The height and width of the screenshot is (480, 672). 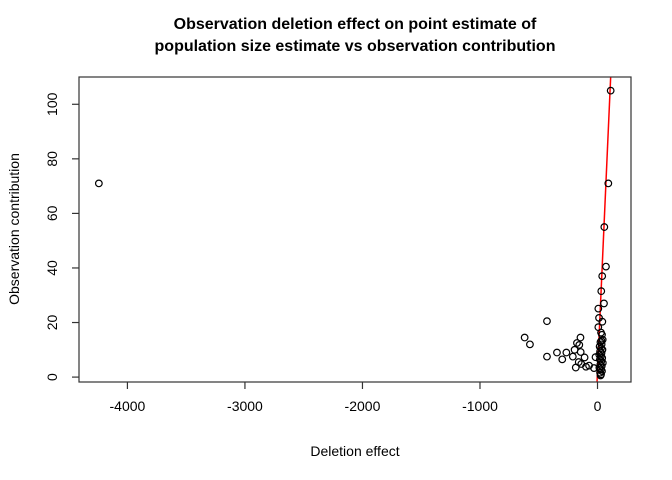 What do you see at coordinates (363, 406) in the screenshot?
I see `x-tick-label: -2000` at bounding box center [363, 406].